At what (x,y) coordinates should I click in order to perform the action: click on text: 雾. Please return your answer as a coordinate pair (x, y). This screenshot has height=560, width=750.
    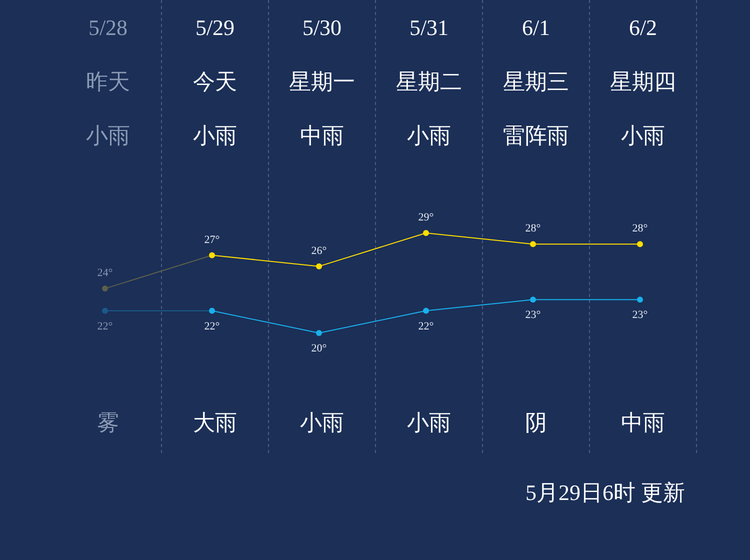
    Looking at the image, I should click on (108, 423).